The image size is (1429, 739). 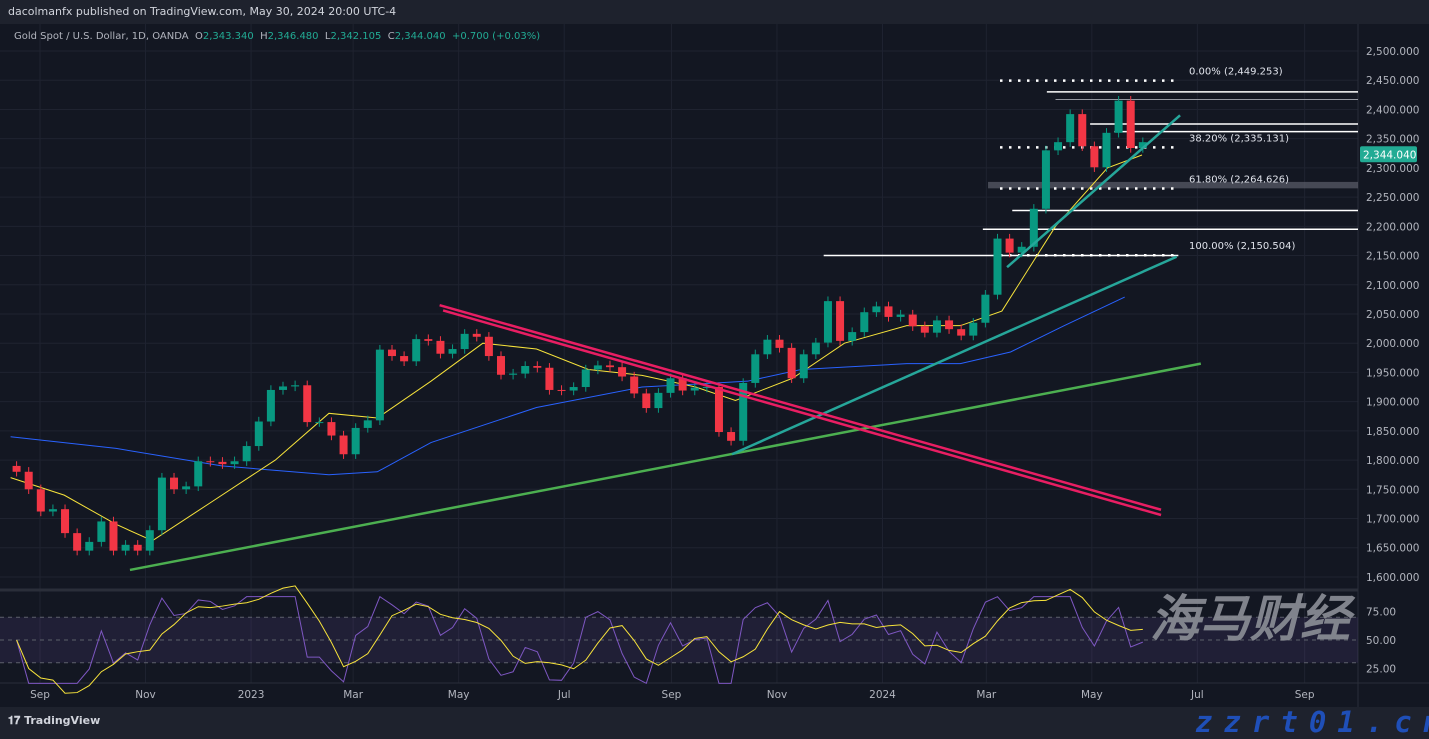 What do you see at coordinates (1392, 578) in the screenshot?
I see `price-tick-label: 1,600.000` at bounding box center [1392, 578].